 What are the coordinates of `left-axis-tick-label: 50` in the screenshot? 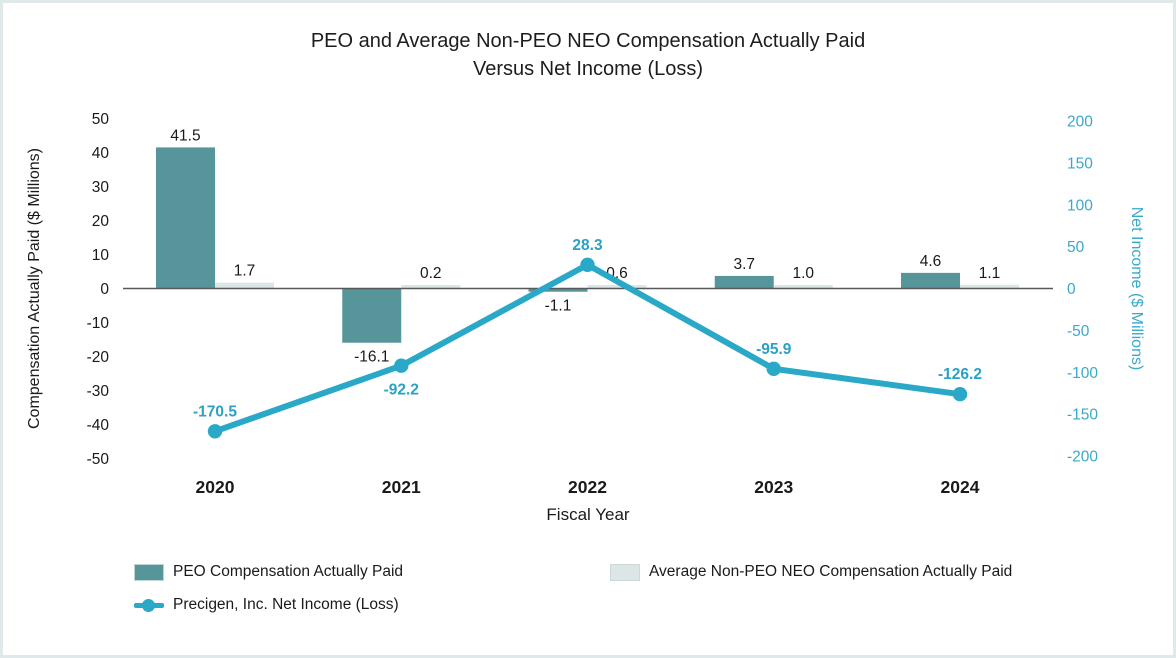 It's located at (101, 119).